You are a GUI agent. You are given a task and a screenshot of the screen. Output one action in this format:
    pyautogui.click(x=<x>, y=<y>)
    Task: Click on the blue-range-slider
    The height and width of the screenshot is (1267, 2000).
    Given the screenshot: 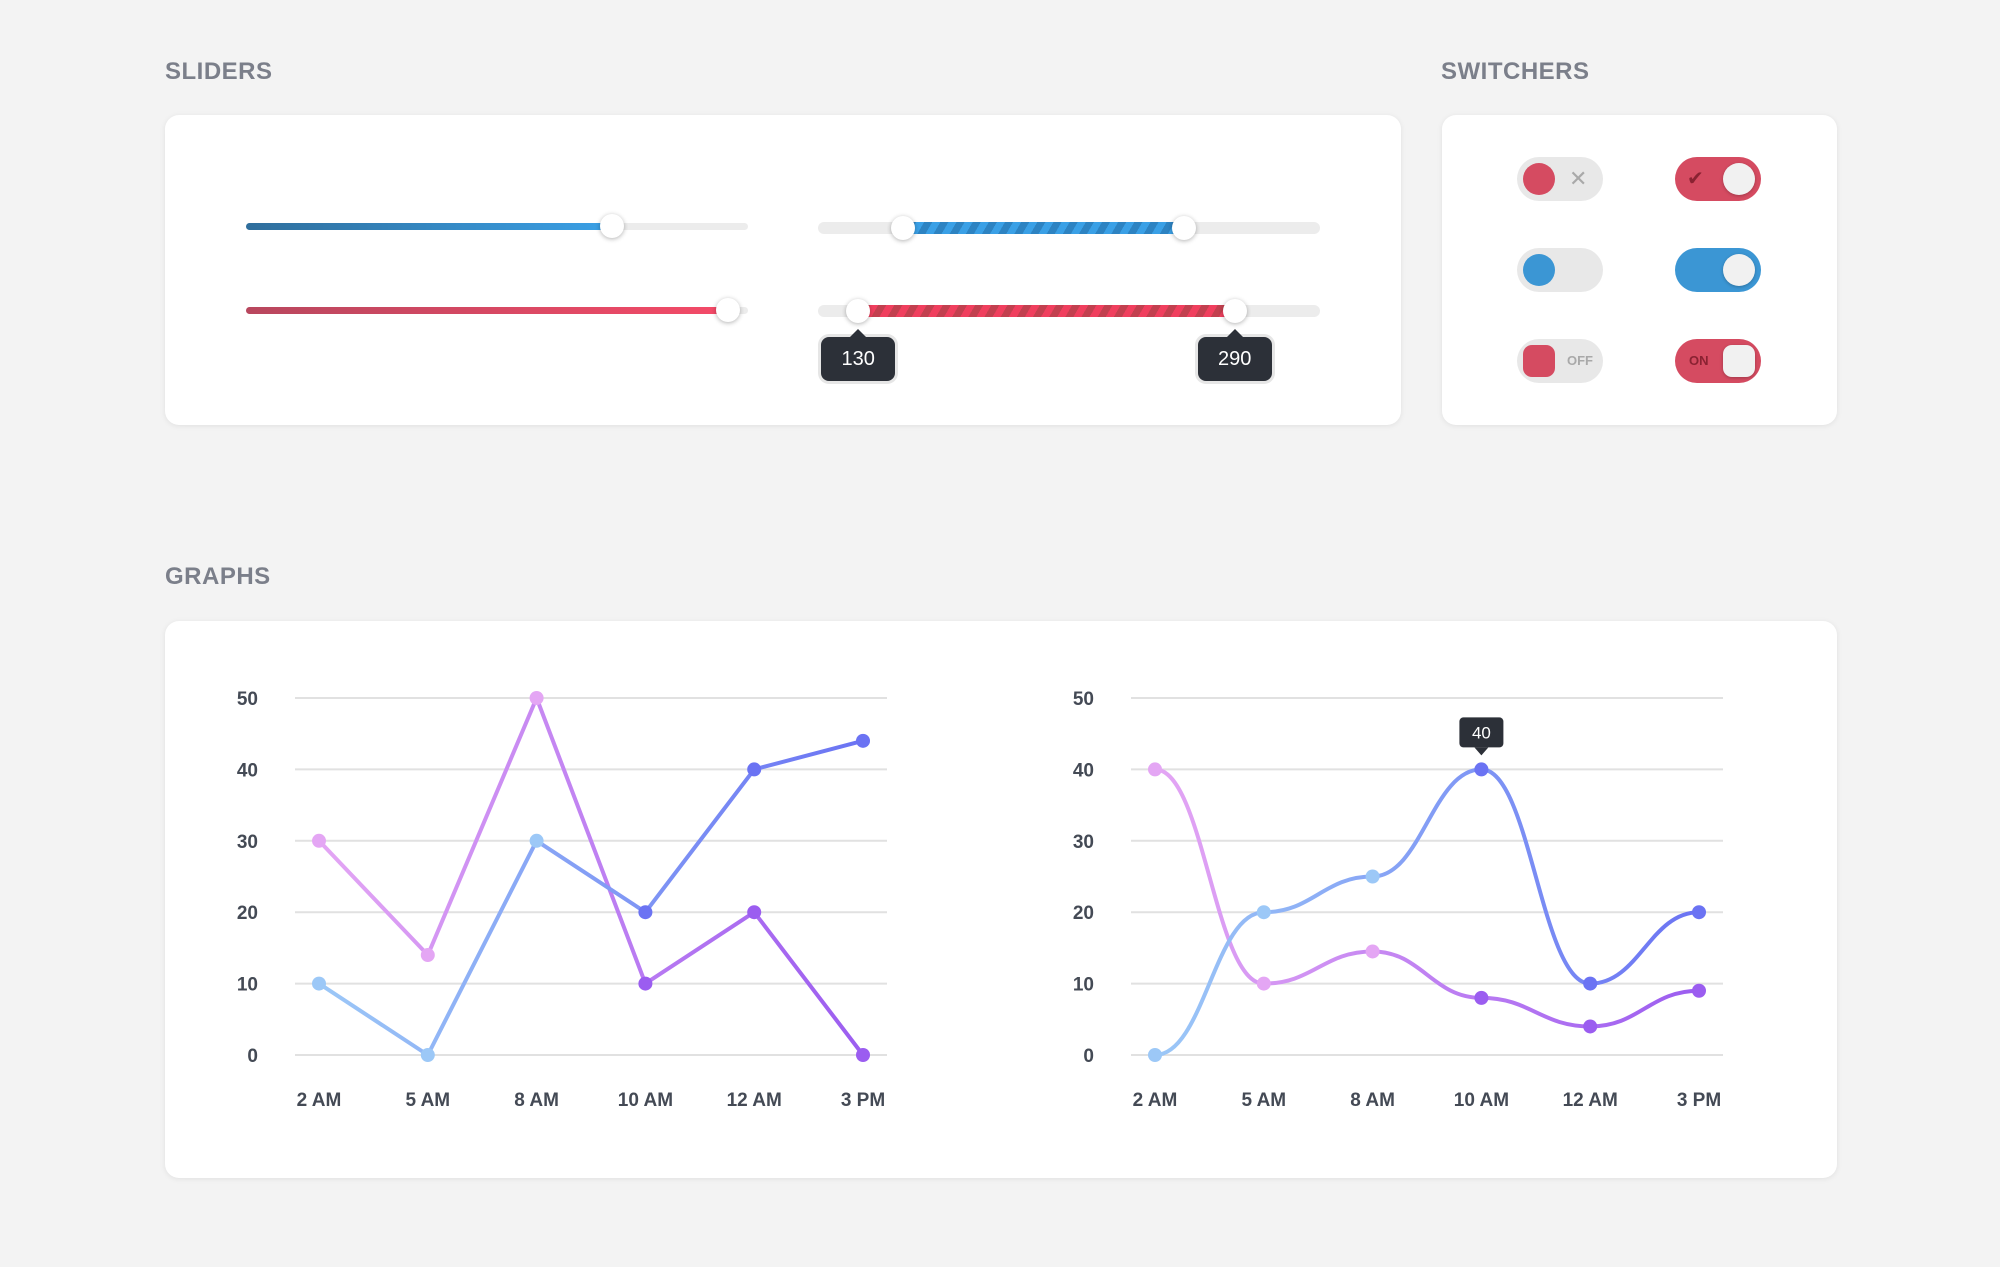 What is the action you would take?
    pyautogui.click(x=1069, y=228)
    